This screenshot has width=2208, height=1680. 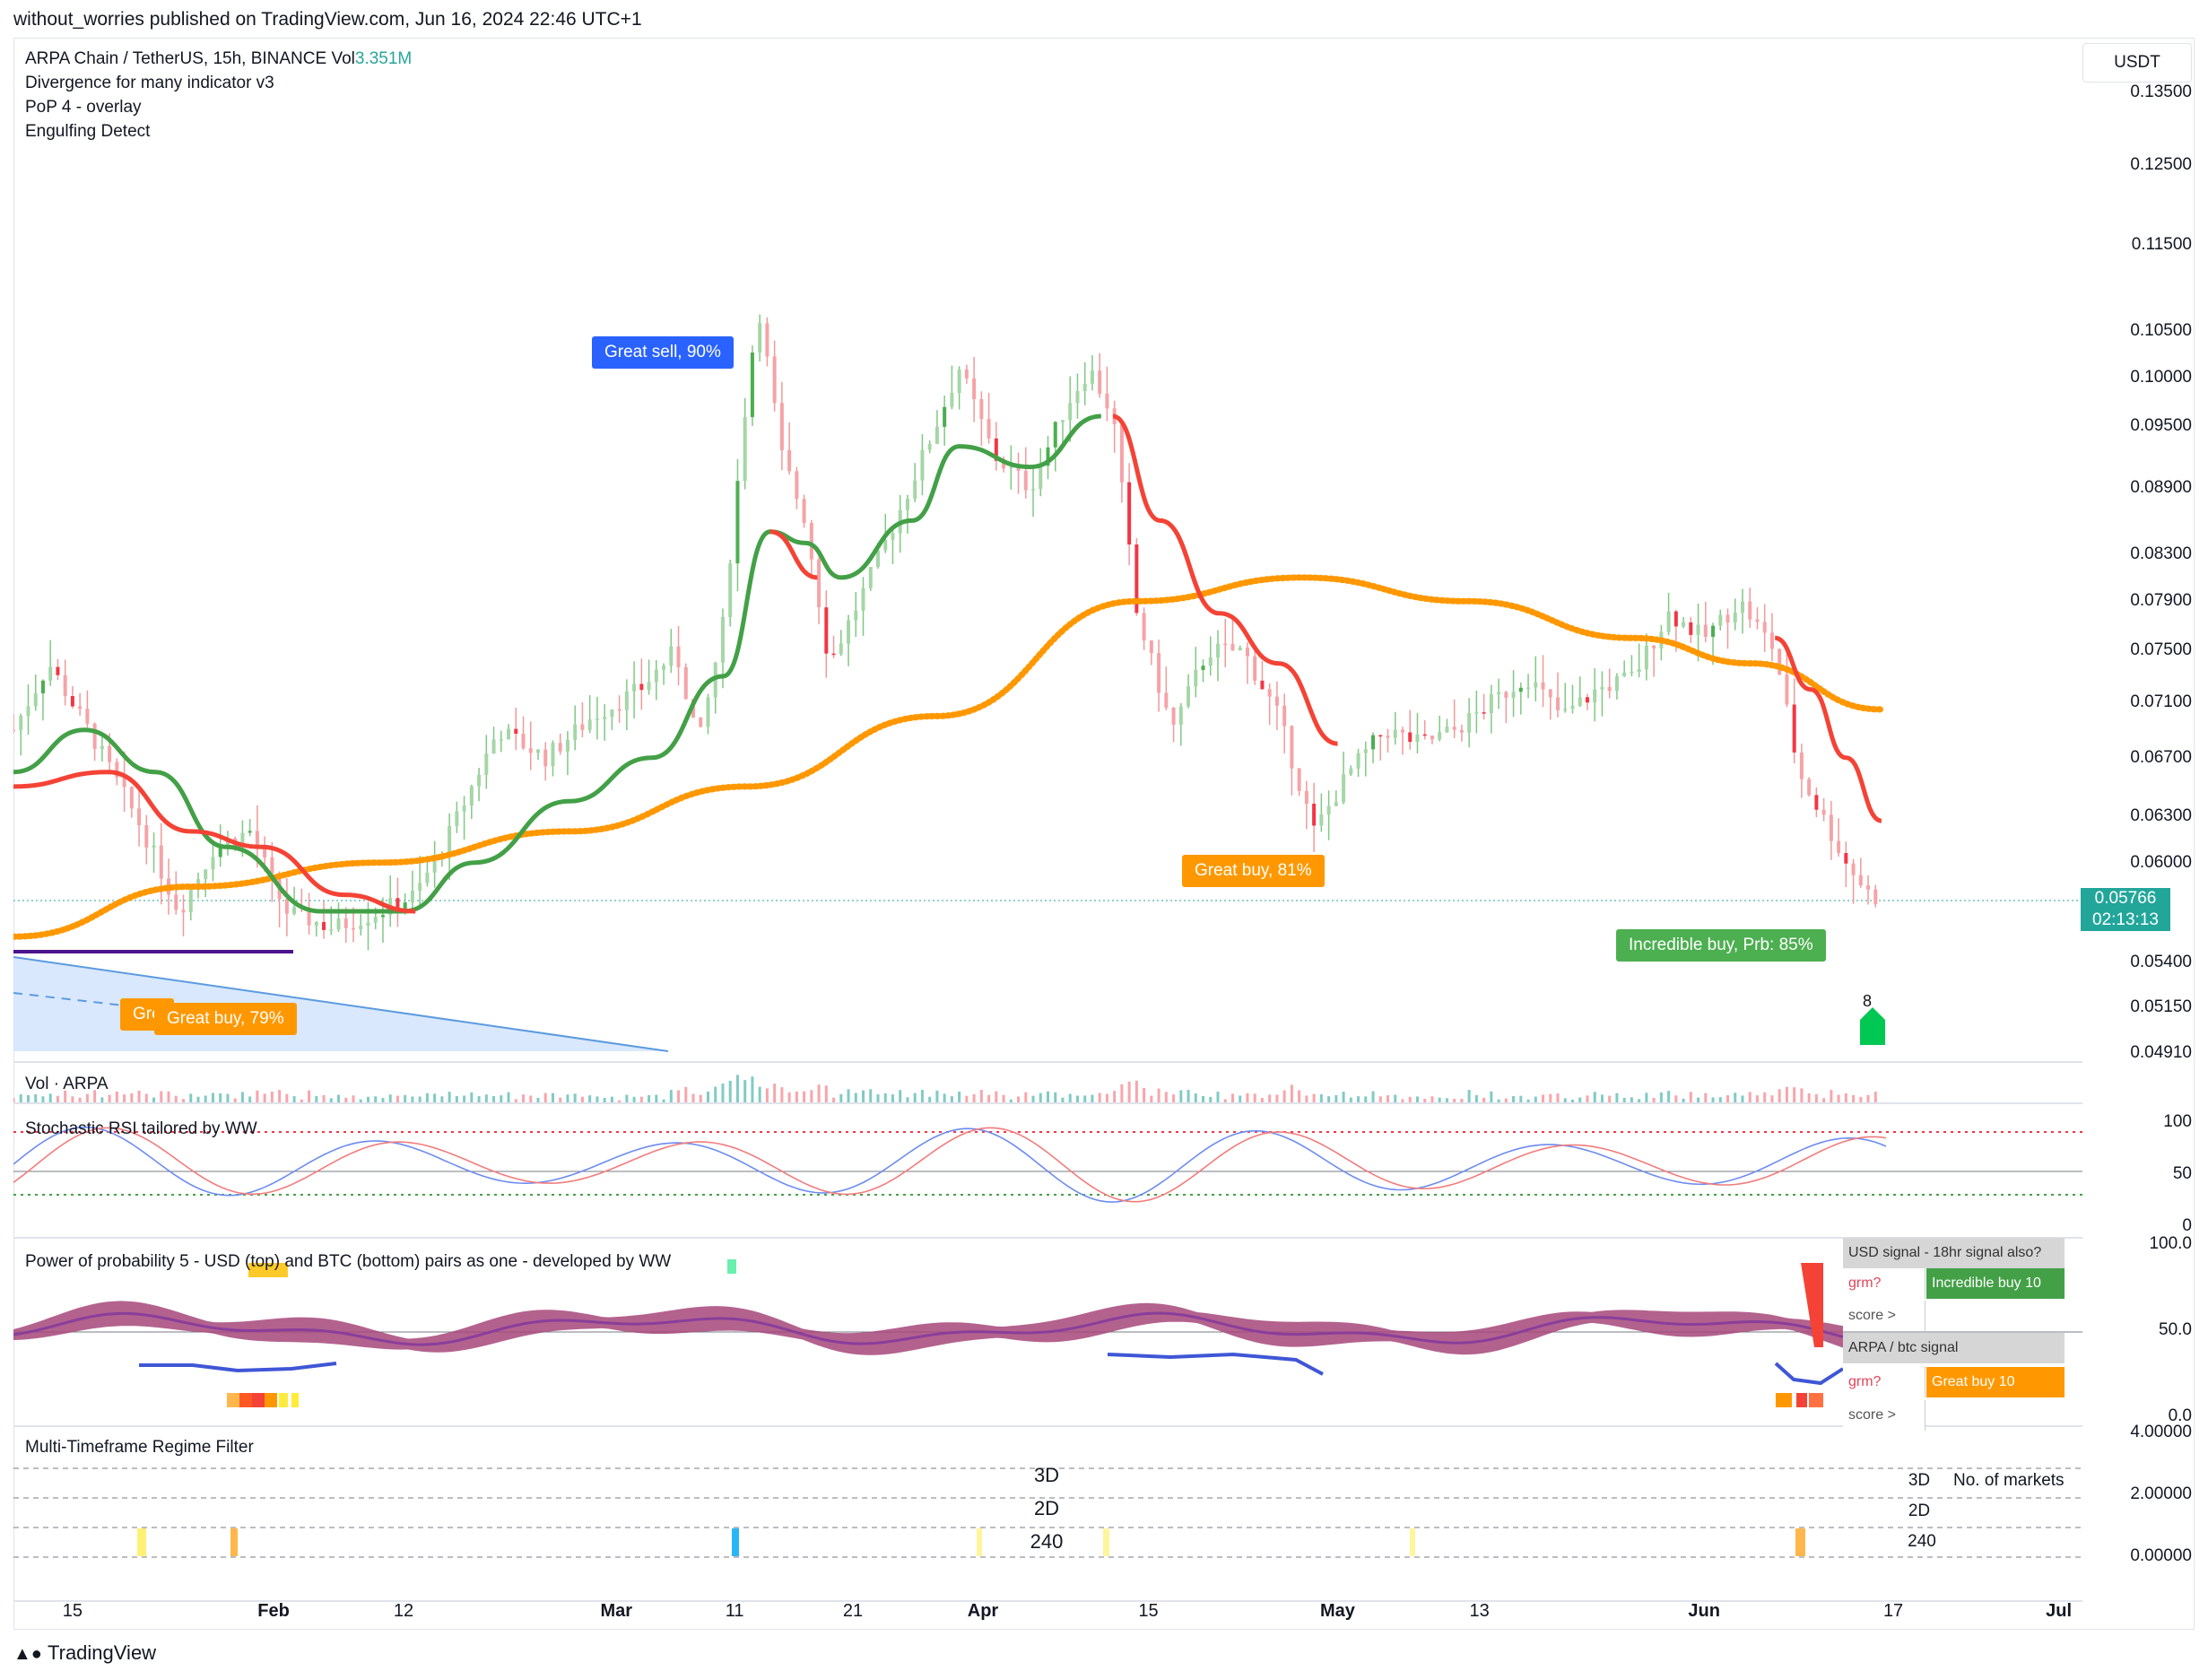 I want to click on vol-pane-title: Vol · ARPA, so click(x=67, y=1084).